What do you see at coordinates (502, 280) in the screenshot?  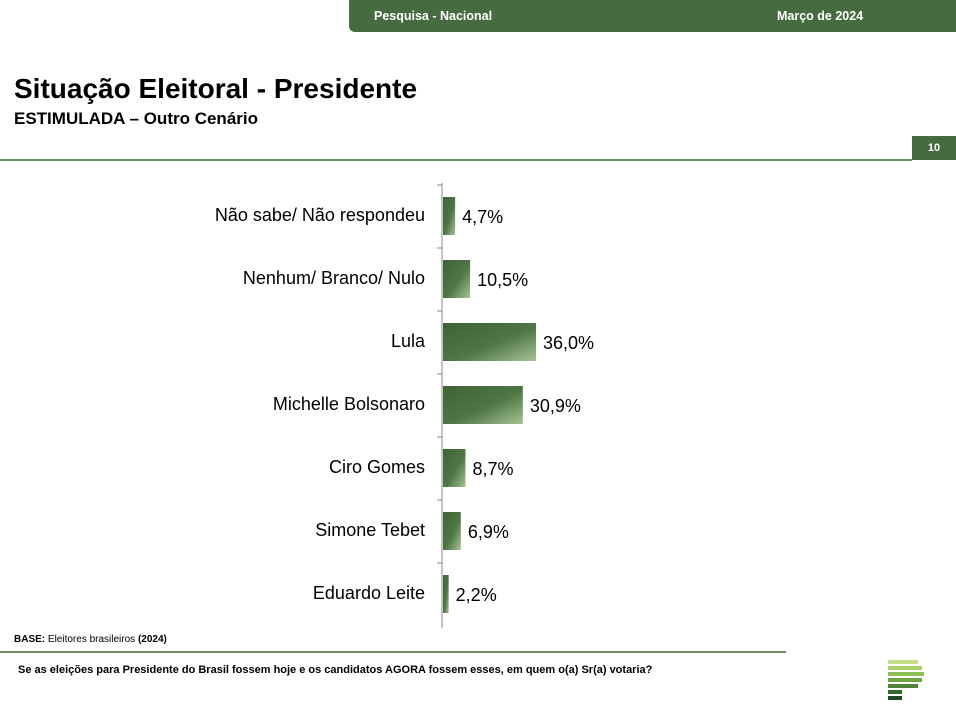 I see `value-label: 10,5%` at bounding box center [502, 280].